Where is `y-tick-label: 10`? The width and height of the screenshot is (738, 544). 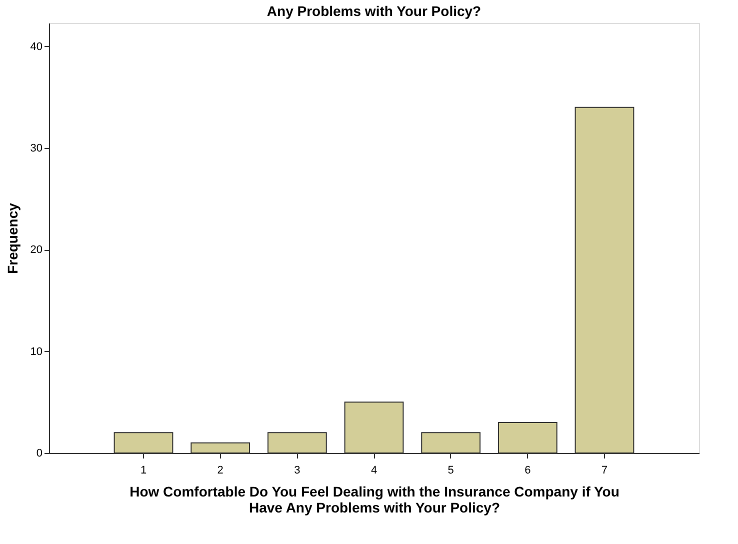 y-tick-label: 10 is located at coordinates (36, 352).